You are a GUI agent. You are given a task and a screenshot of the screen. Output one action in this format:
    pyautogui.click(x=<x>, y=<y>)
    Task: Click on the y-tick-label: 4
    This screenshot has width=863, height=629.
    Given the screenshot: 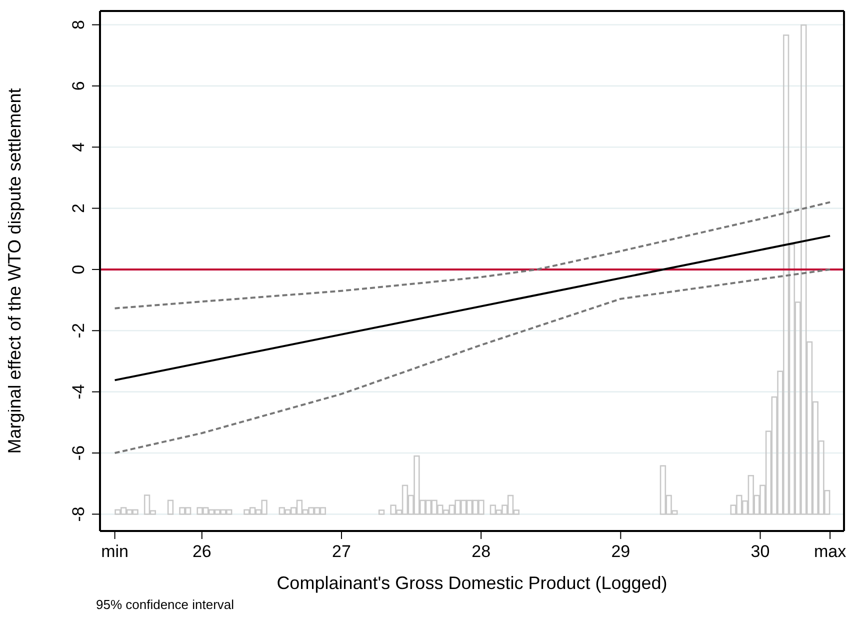 What is the action you would take?
    pyautogui.click(x=78, y=147)
    